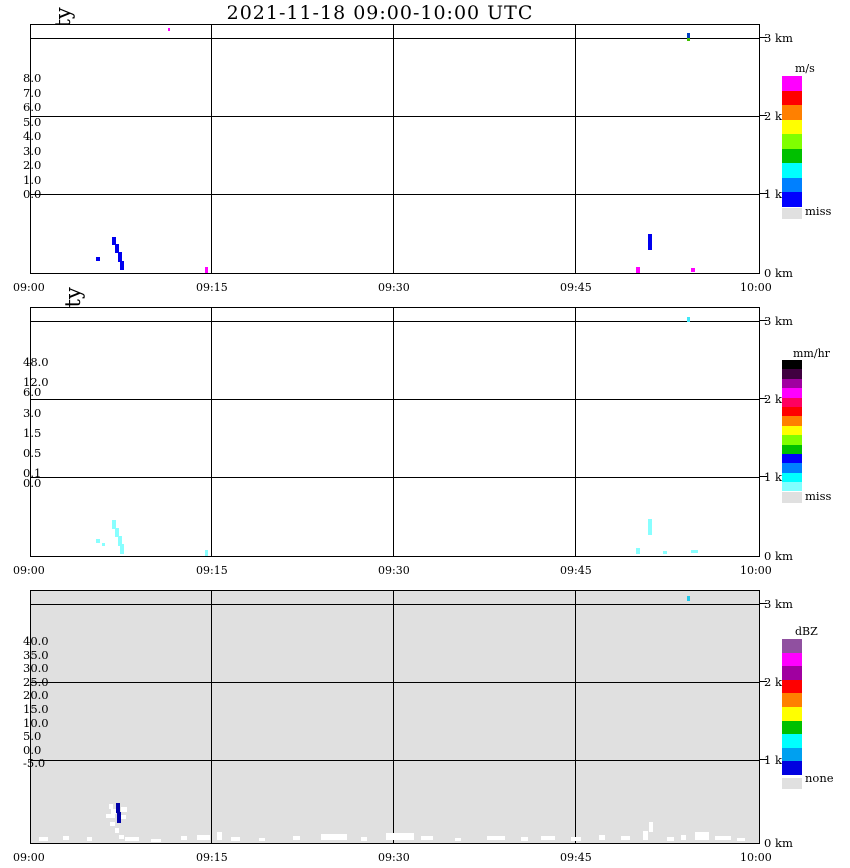 The height and width of the screenshot is (868, 850). Describe the element at coordinates (818, 211) in the screenshot. I see `colorbar-missing-label-fall-velocity: miss` at that location.